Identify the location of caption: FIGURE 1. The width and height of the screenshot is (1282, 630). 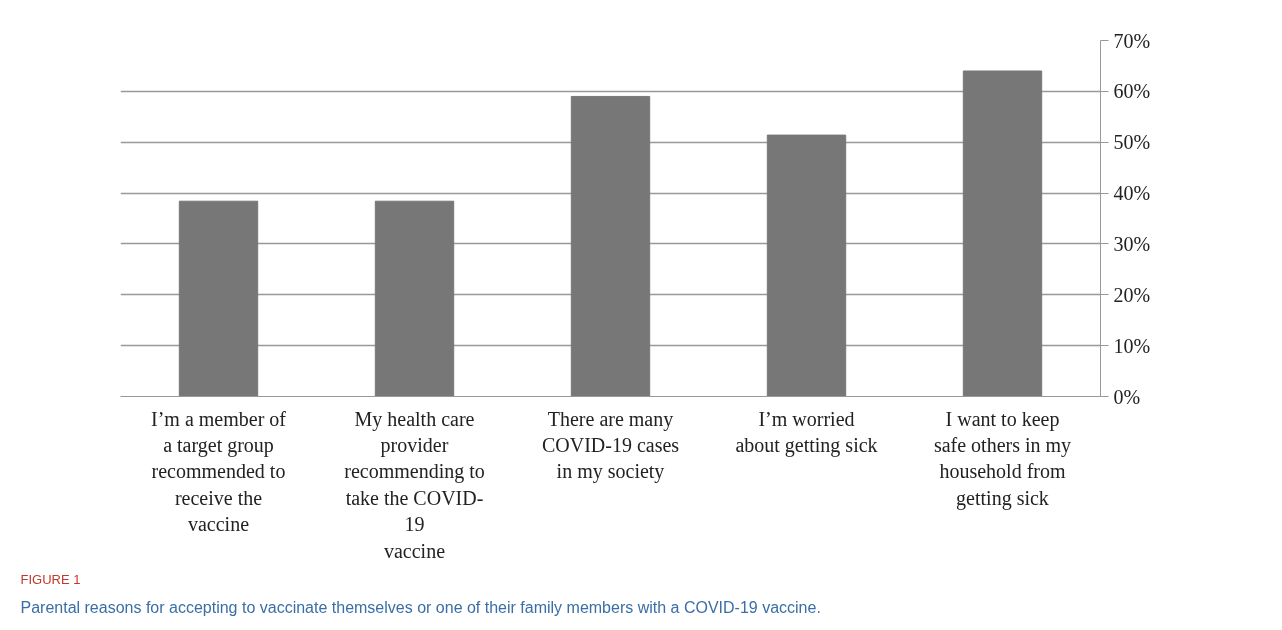
(50, 579).